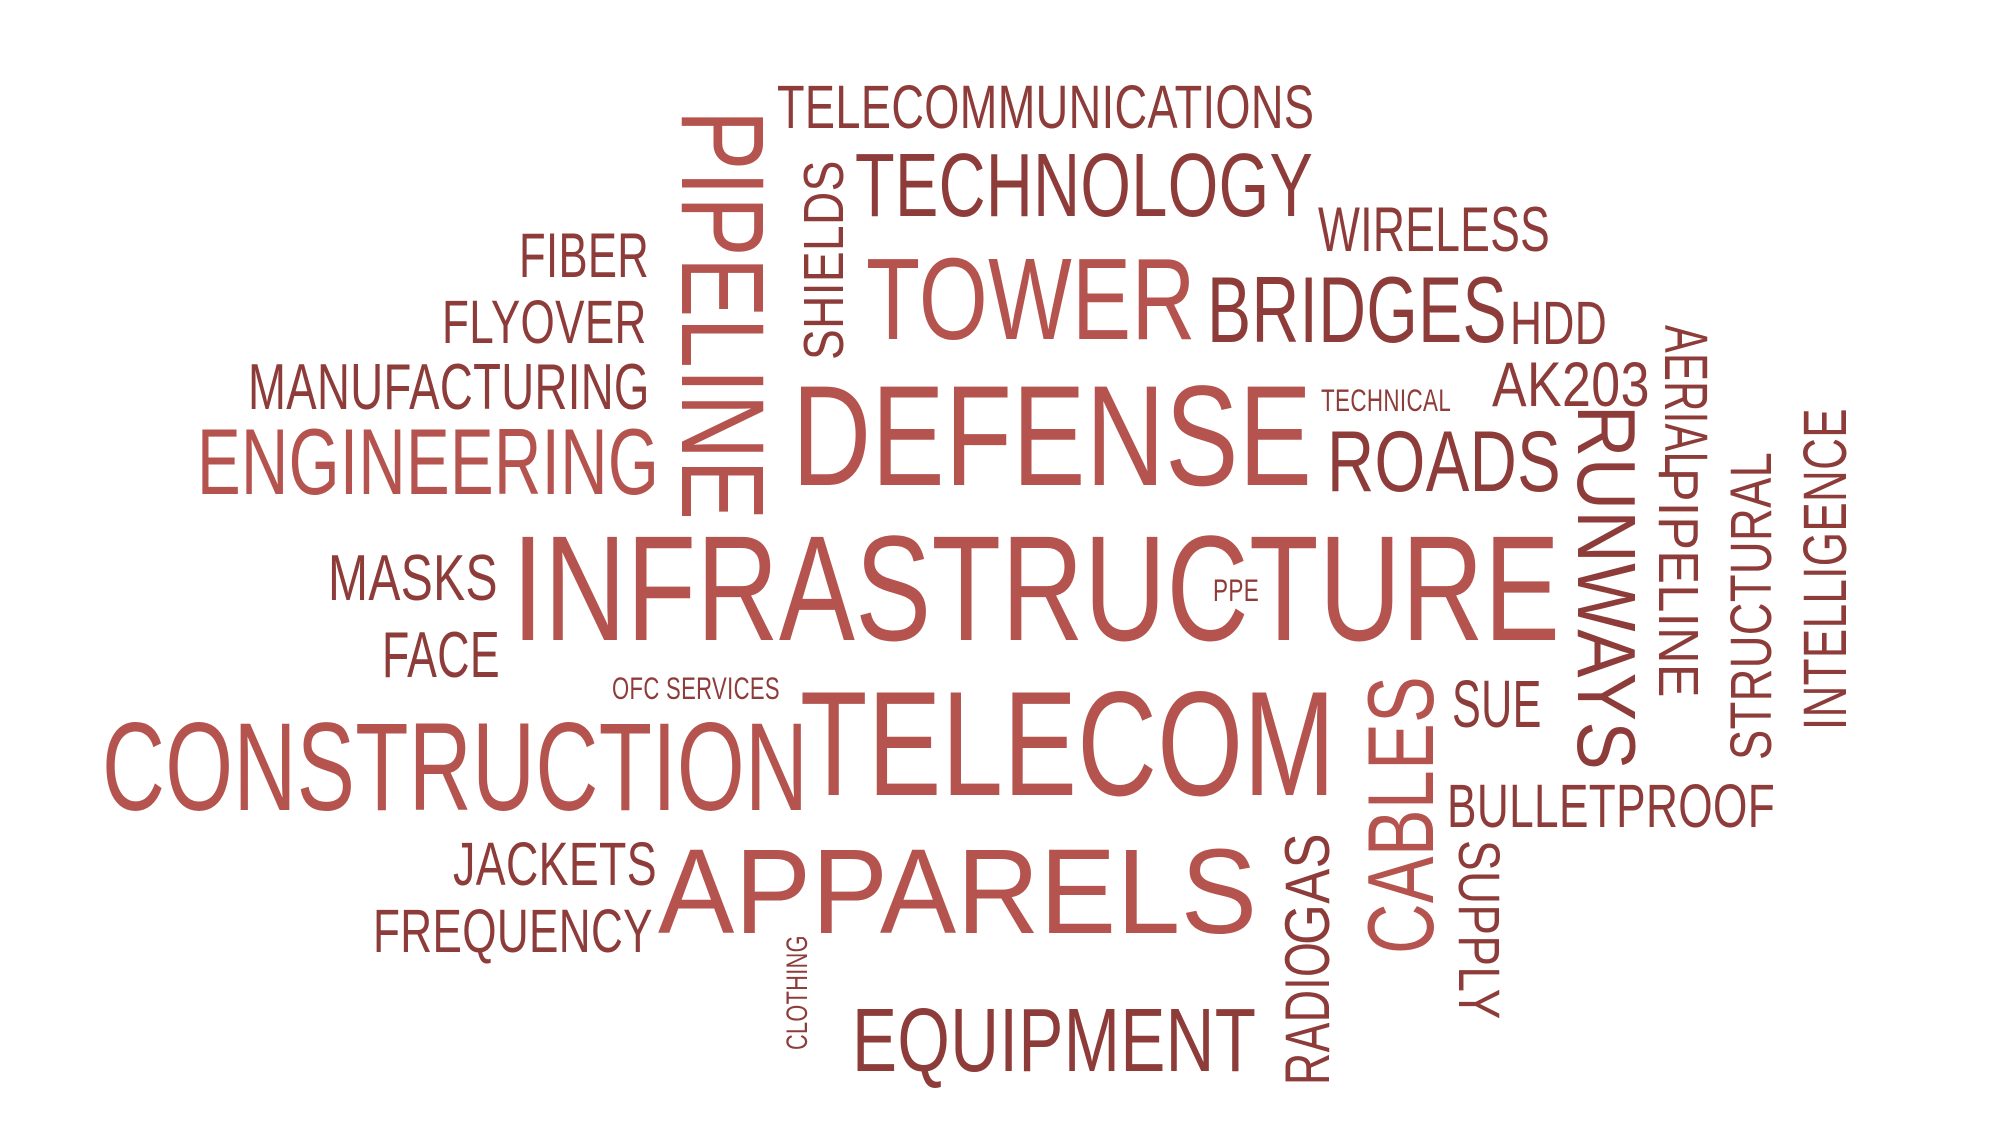  What do you see at coordinates (1236, 590) in the screenshot?
I see `word-ppe: PPE` at bounding box center [1236, 590].